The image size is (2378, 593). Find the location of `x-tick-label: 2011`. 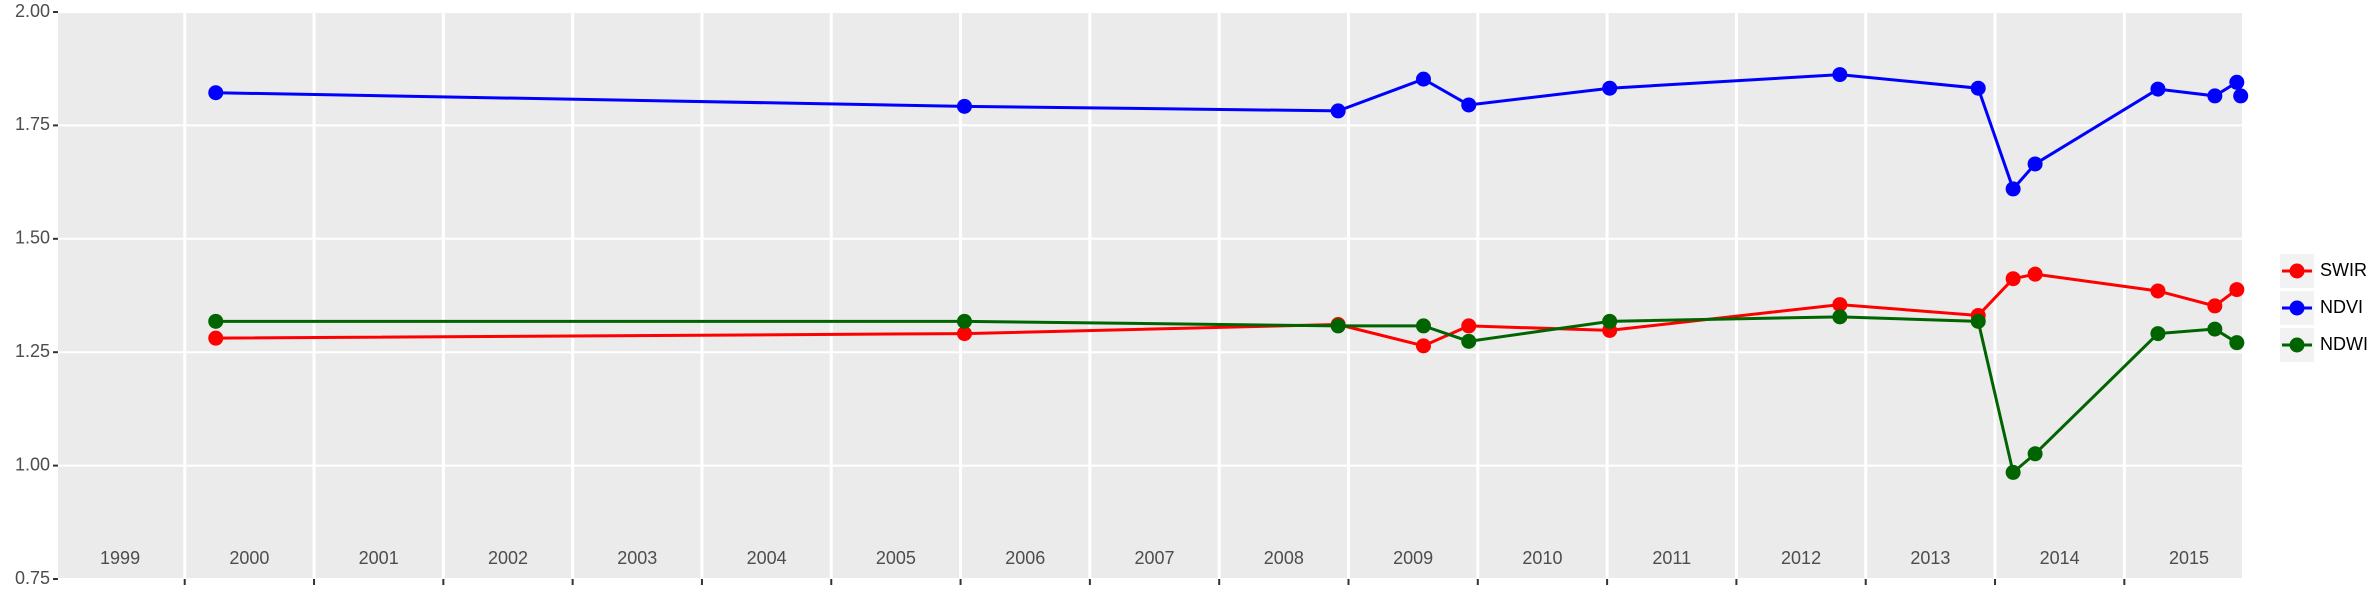

x-tick-label: 2011 is located at coordinates (1671, 558).